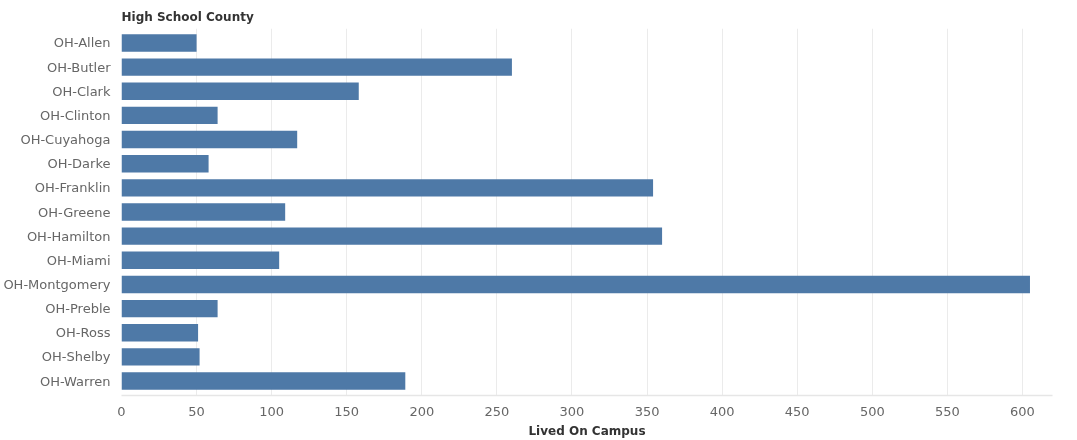 Image resolution: width=1077 pixels, height=440 pixels. I want to click on x-tick-label: 350, so click(647, 411).